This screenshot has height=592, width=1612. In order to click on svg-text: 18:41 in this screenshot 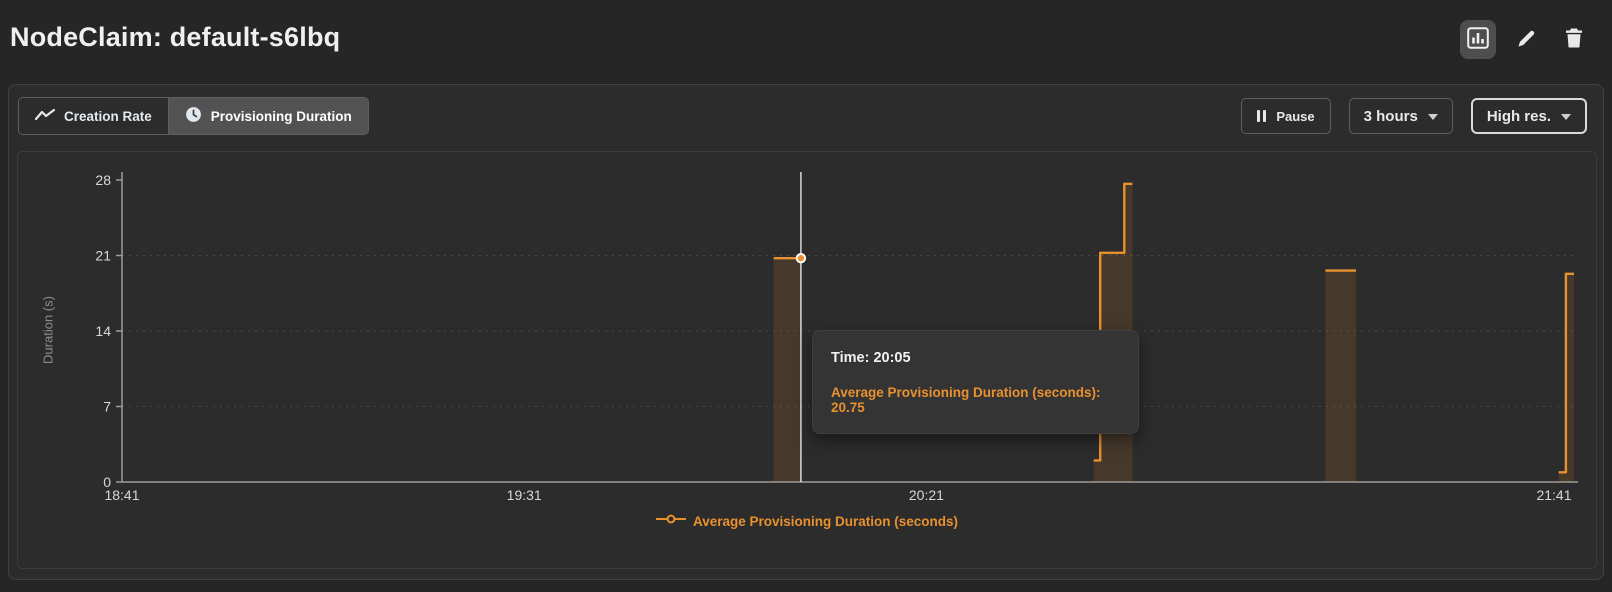, I will do `click(121, 495)`.